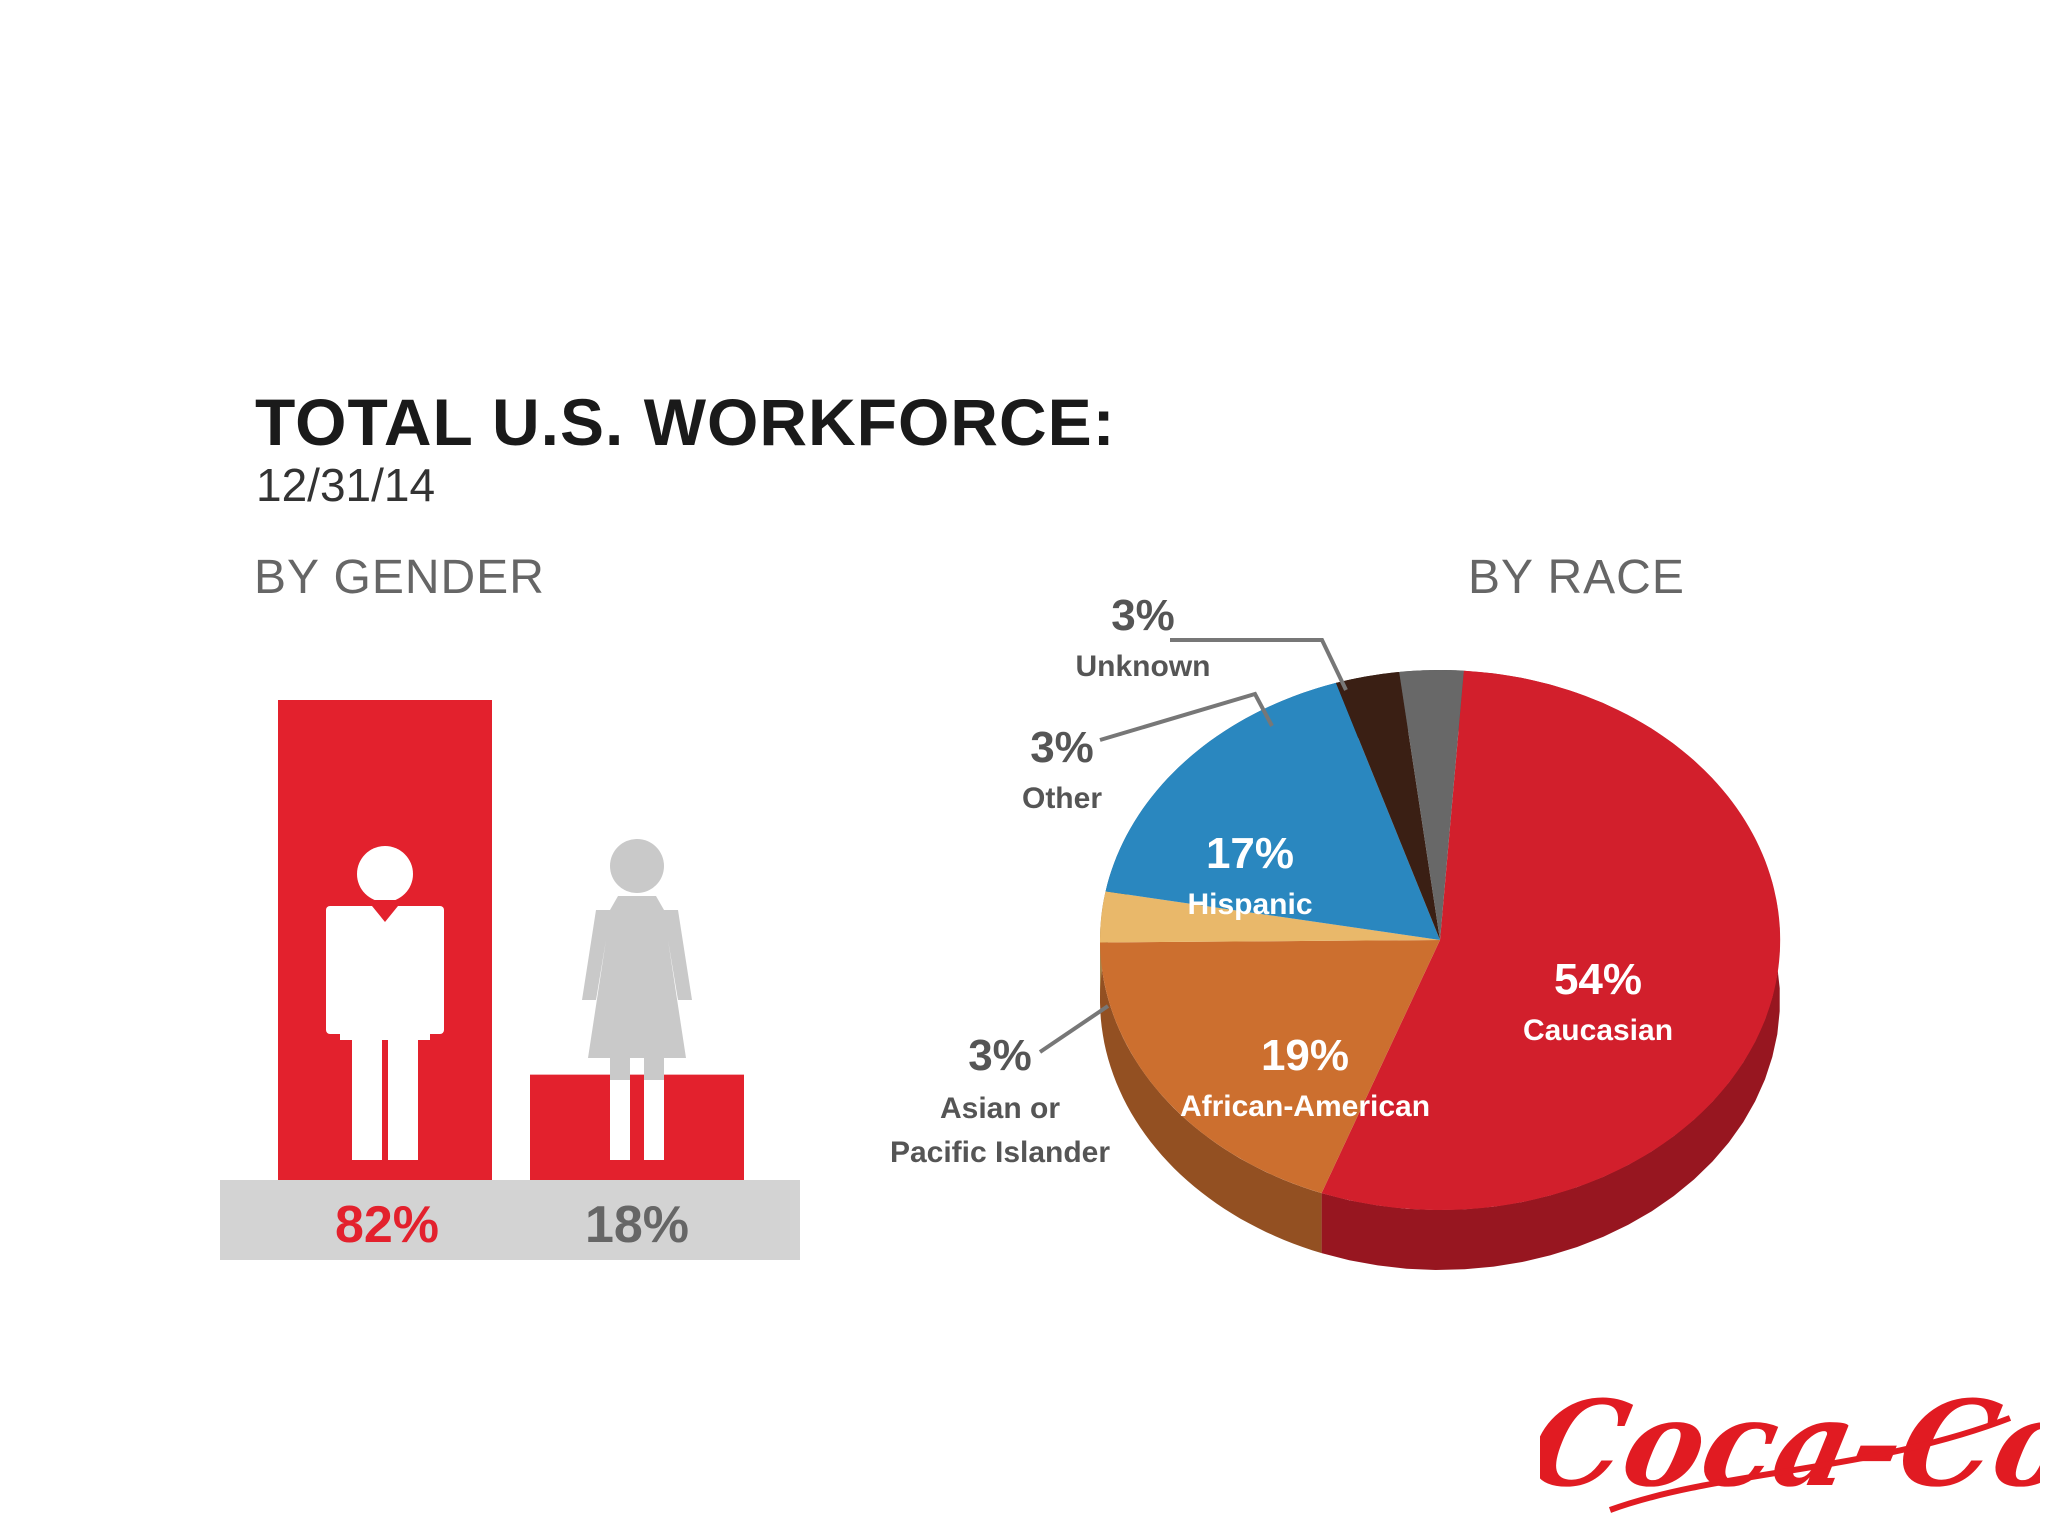 The image size is (2048, 1536). What do you see at coordinates (1186, 716) in the screenshot?
I see `leader-line-other` at bounding box center [1186, 716].